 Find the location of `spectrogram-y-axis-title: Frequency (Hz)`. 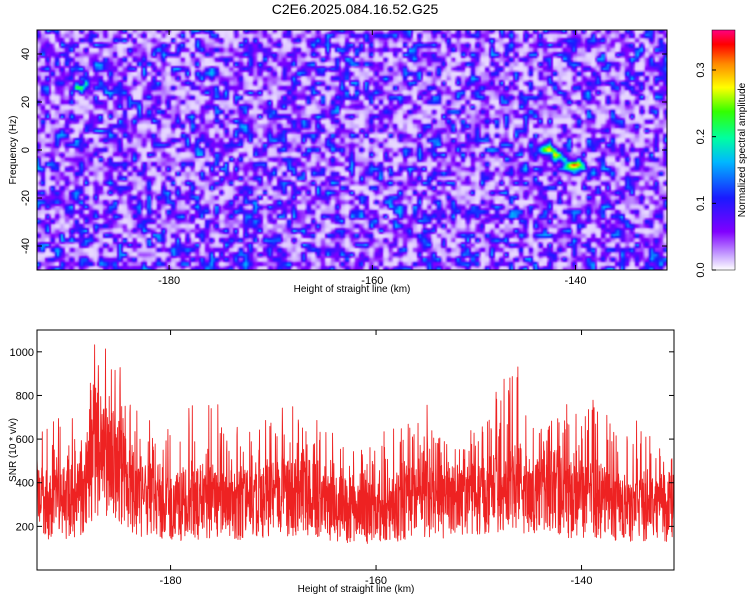

spectrogram-y-axis-title: Frequency (Hz) is located at coordinates (13, 150).